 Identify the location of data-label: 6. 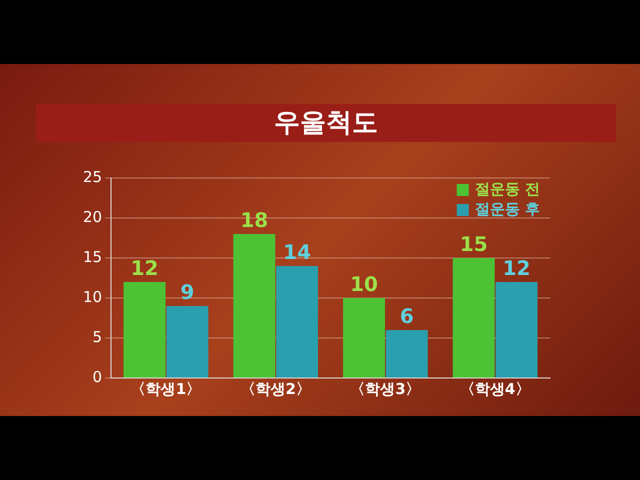
(407, 316).